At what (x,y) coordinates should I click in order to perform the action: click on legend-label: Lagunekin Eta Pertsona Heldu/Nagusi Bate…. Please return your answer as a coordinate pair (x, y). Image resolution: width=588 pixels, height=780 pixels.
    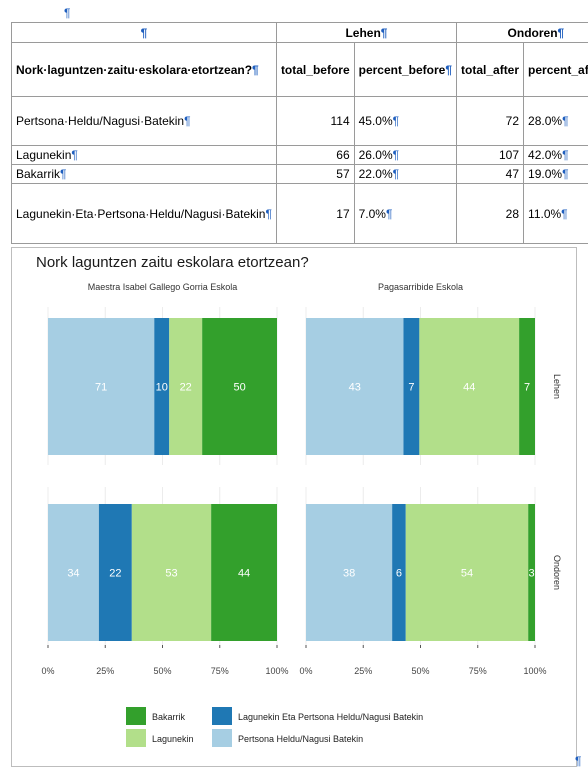
    Looking at the image, I should click on (330, 717).